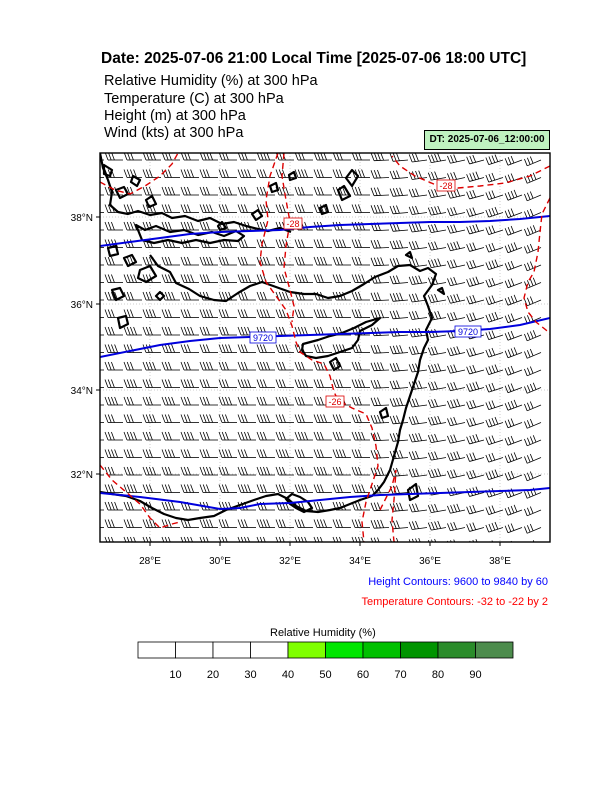 The width and height of the screenshot is (612, 792). Describe the element at coordinates (290, 561) in the screenshot. I see `lon-label-32: 32°E` at that location.